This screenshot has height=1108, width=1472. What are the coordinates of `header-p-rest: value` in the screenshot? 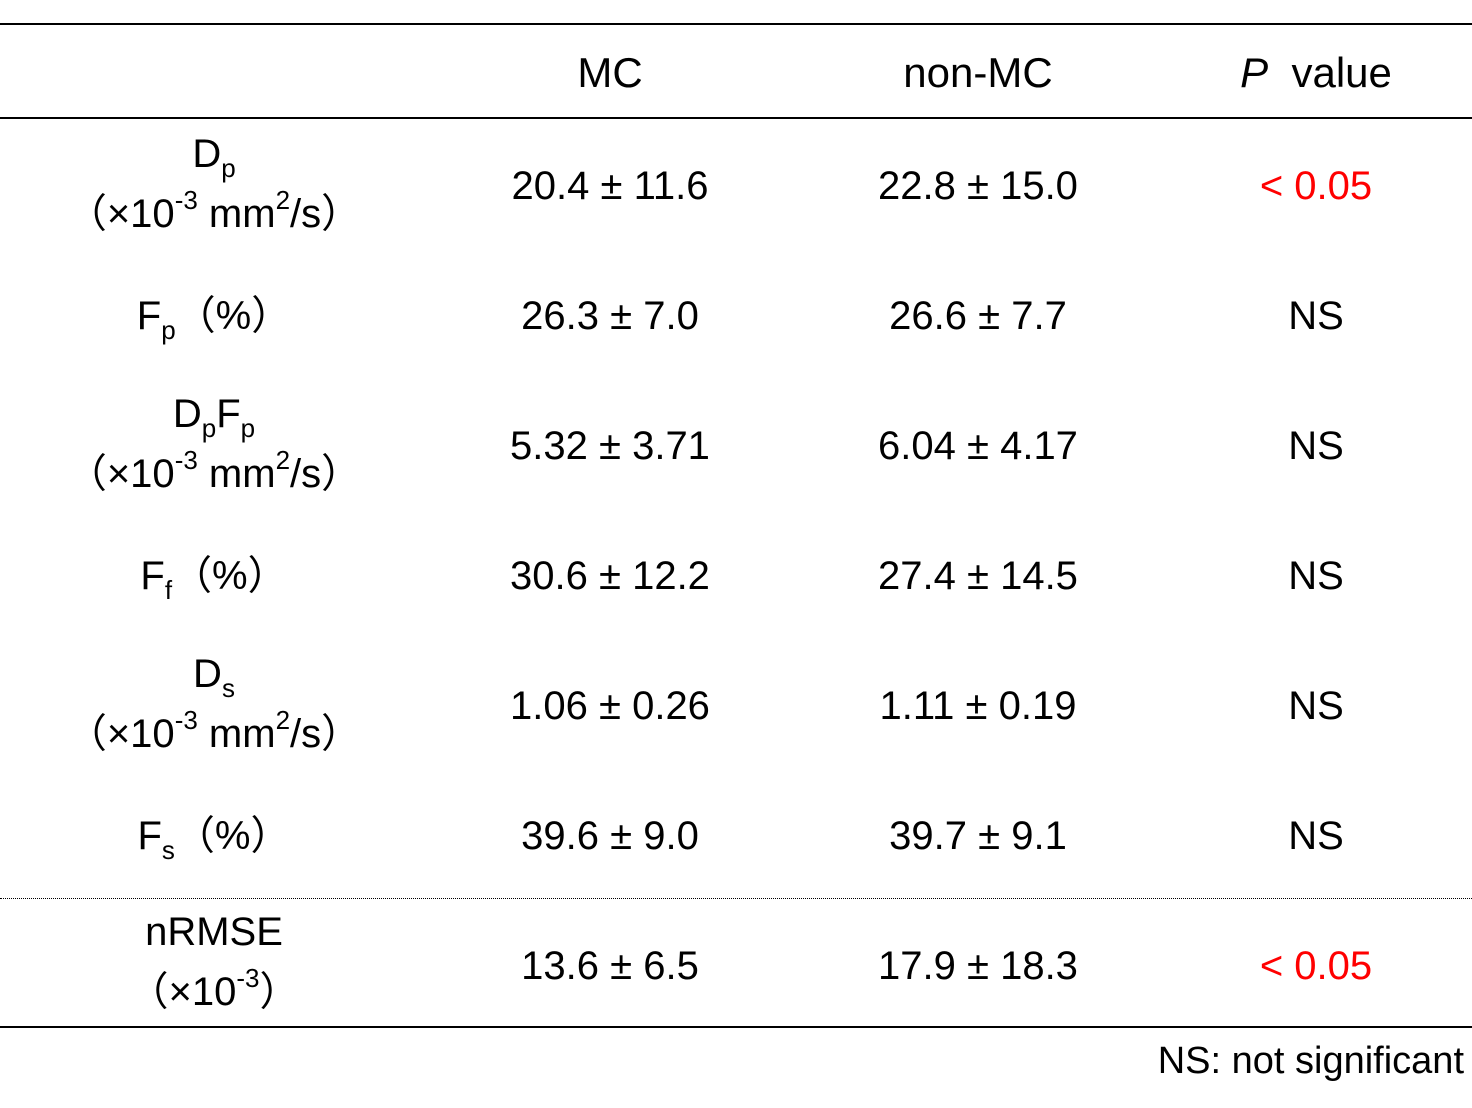 It's located at (1341, 72).